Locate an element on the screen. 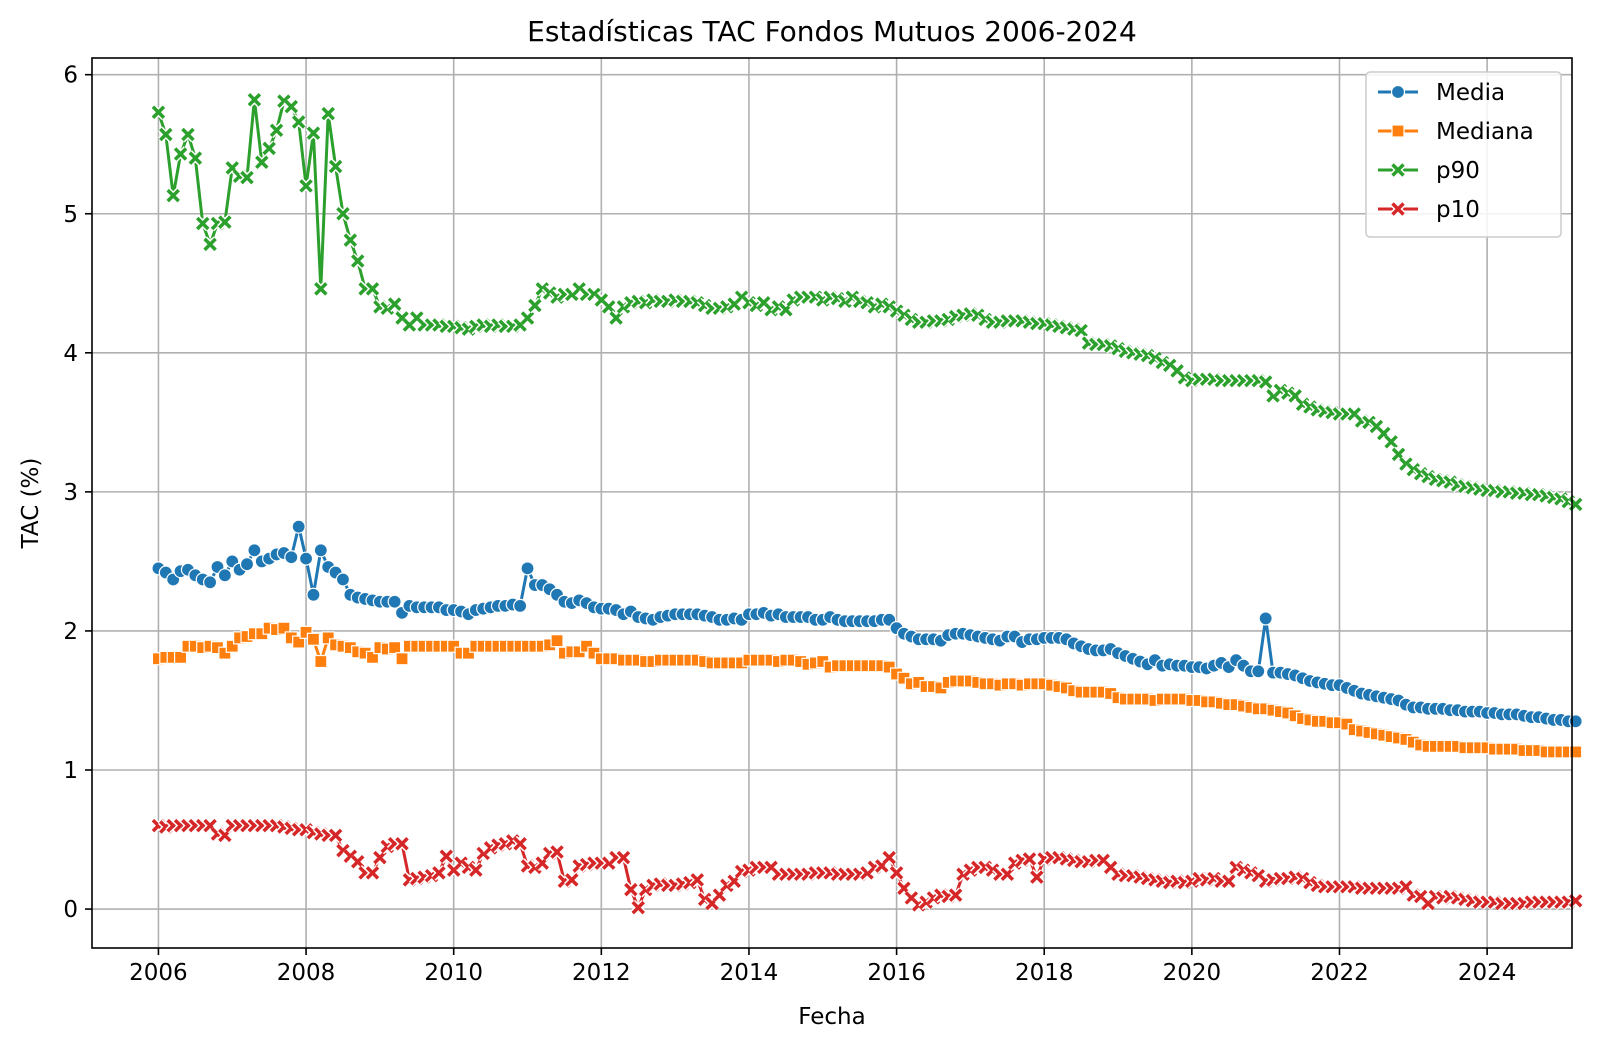  y-tick-label: 6 is located at coordinates (70, 76).